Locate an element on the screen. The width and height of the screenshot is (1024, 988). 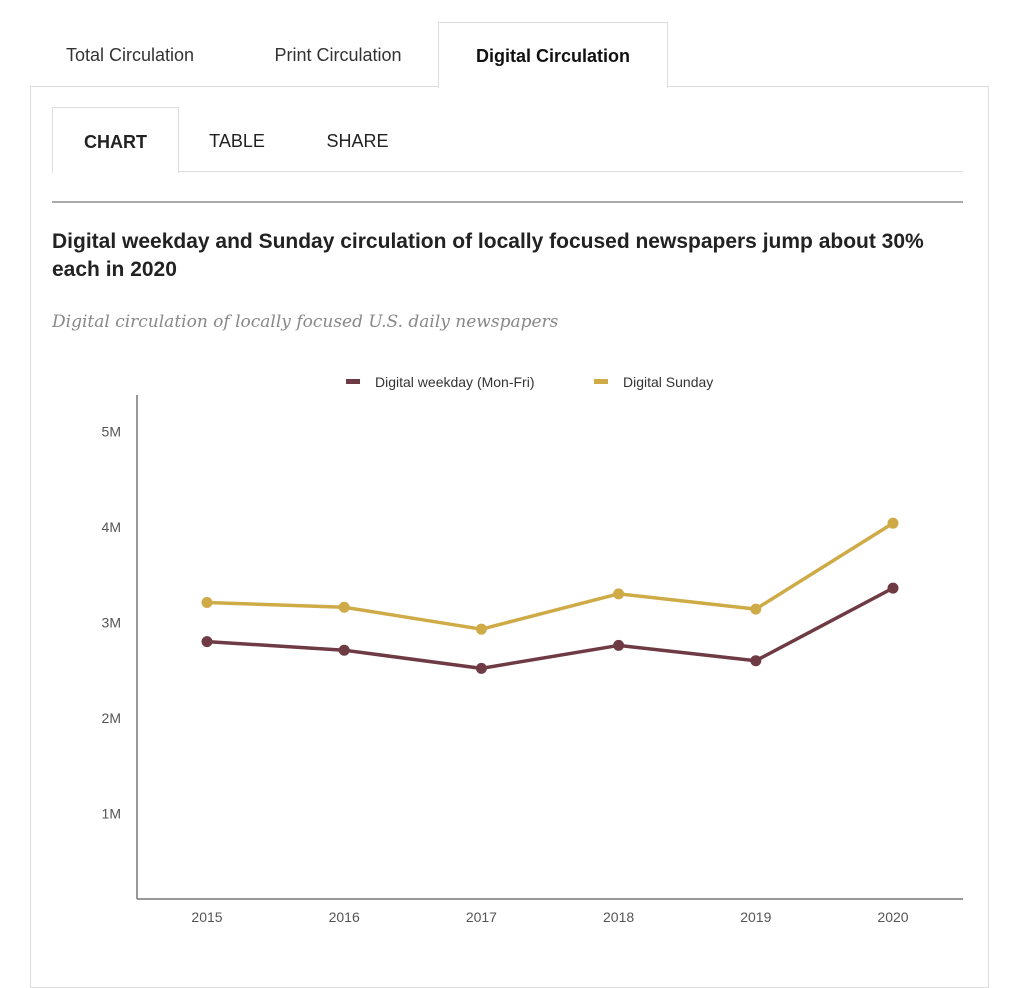
tab-digital-circulation: Digital Circulation is located at coordinates (553, 55).